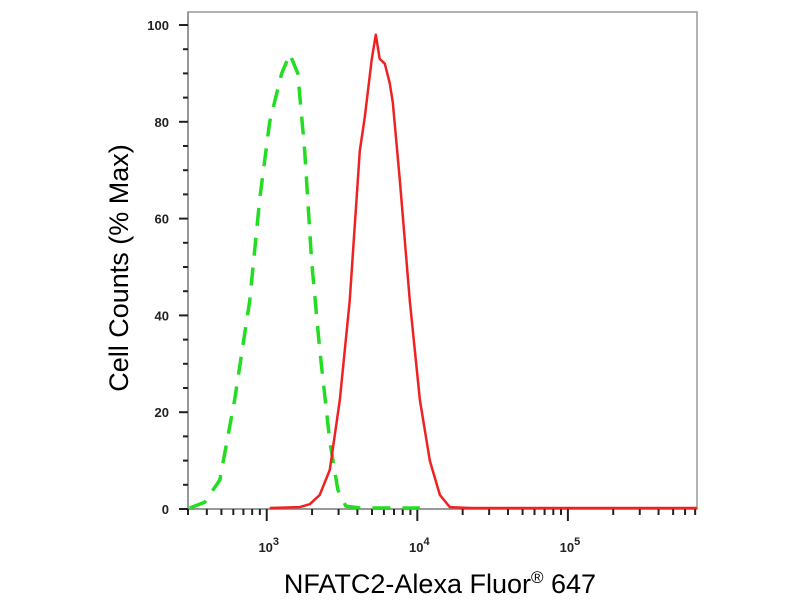 The height and width of the screenshot is (600, 800). I want to click on y-tick-label: 80, so click(162, 122).